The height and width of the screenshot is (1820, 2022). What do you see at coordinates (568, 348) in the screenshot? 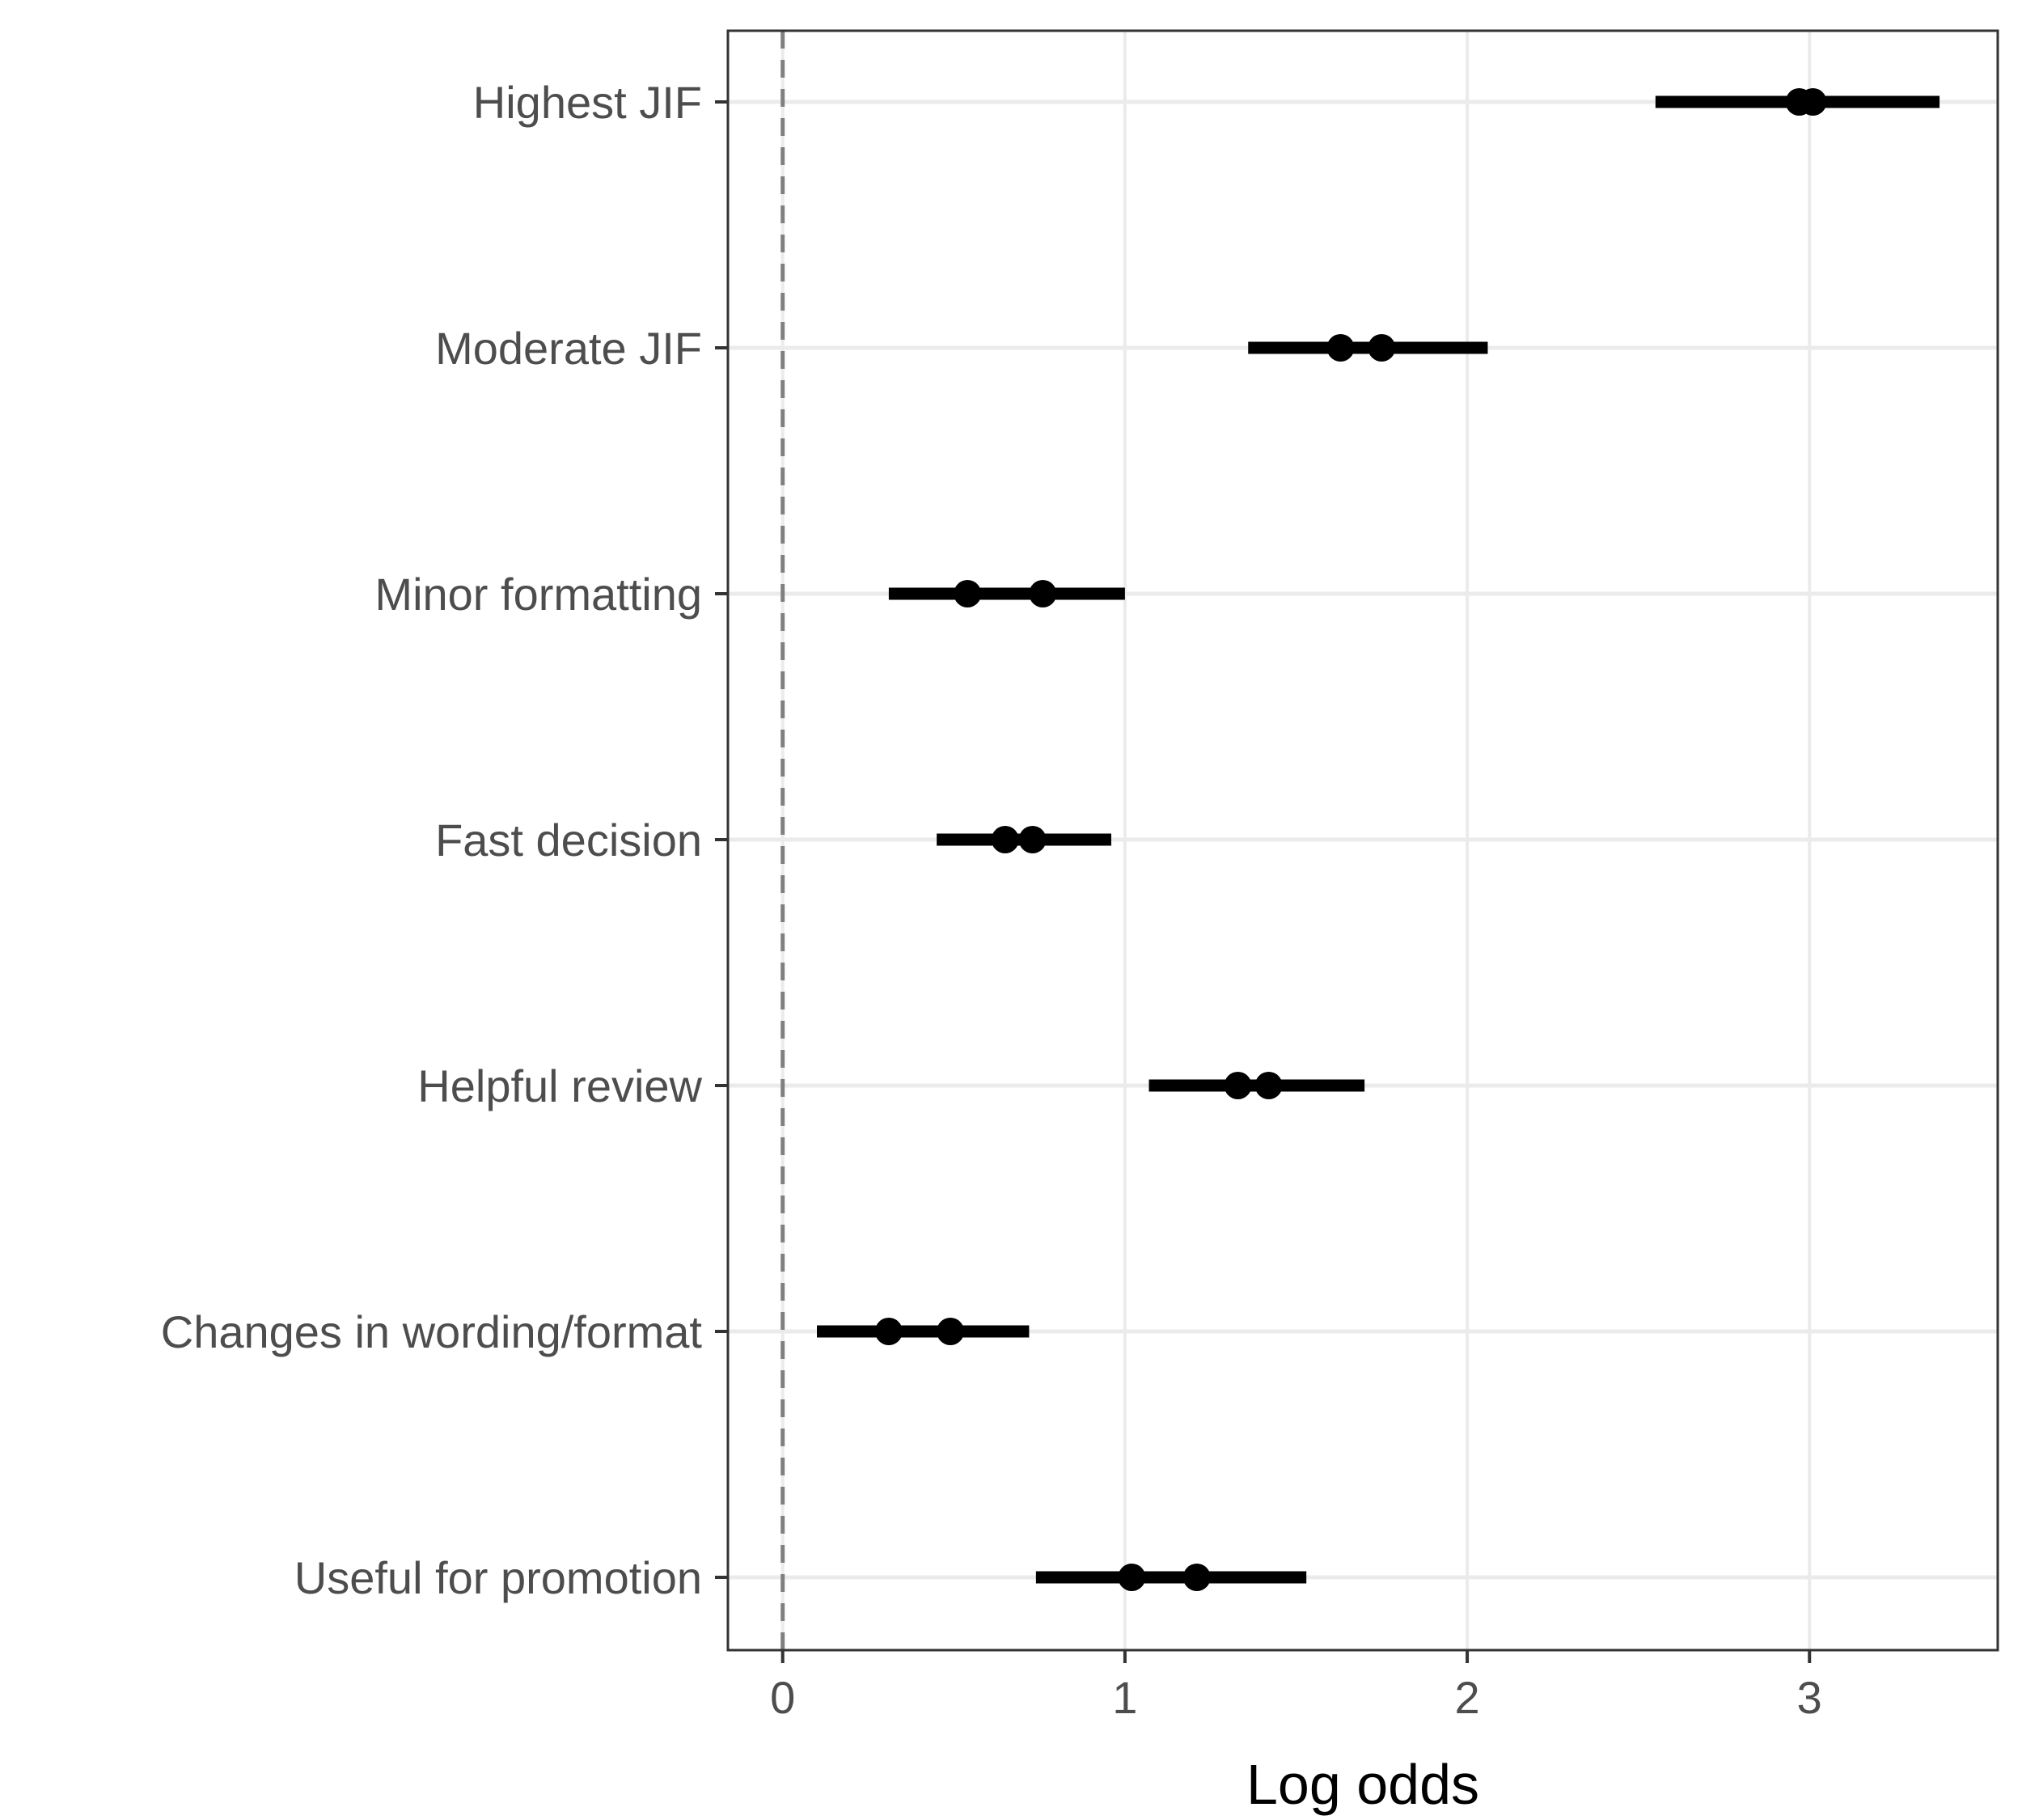
I see `y-tick-label: Moderate JIF` at bounding box center [568, 348].